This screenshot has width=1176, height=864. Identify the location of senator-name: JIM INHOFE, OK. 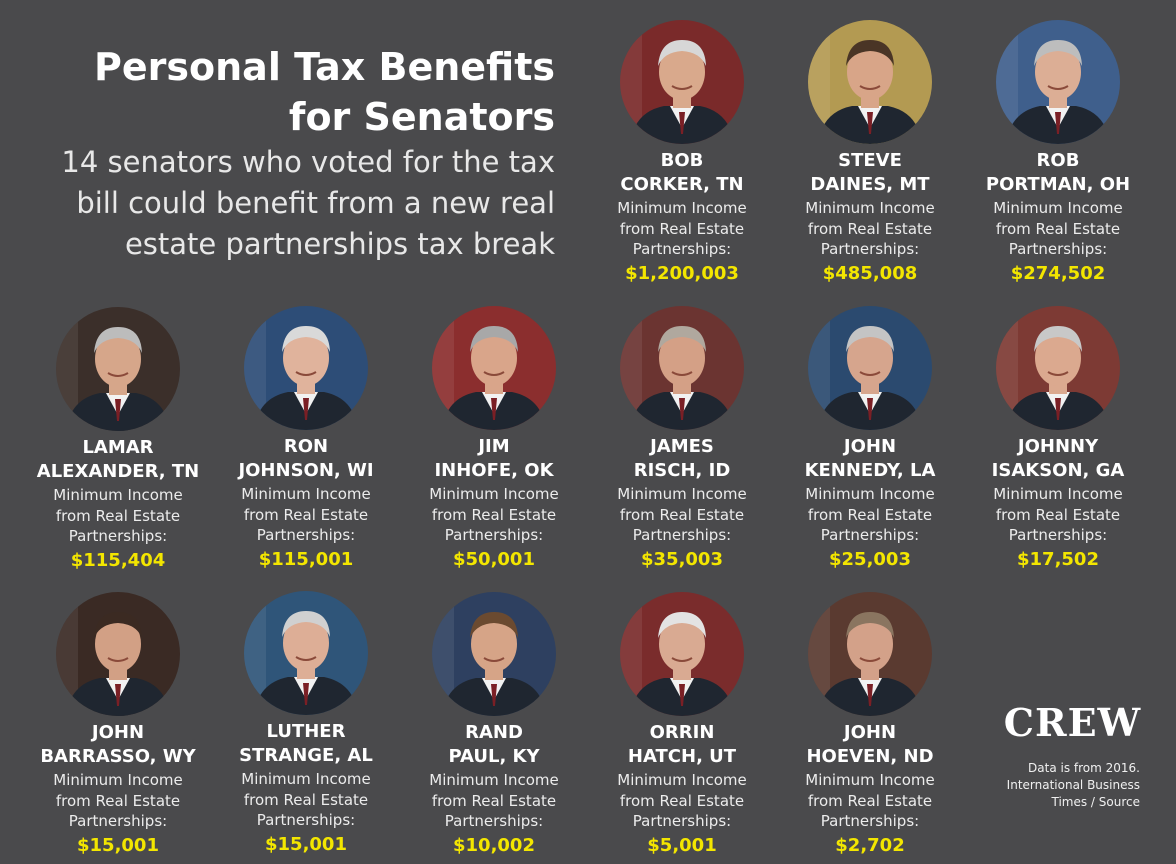
(494, 458).